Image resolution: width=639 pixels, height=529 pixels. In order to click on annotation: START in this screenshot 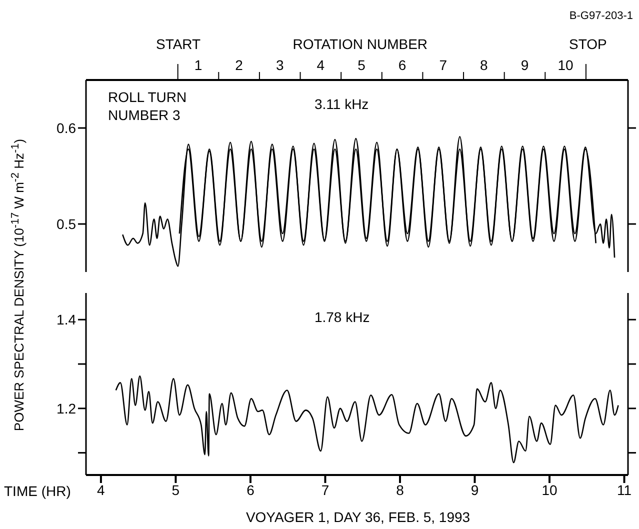, I will do `click(178, 44)`.